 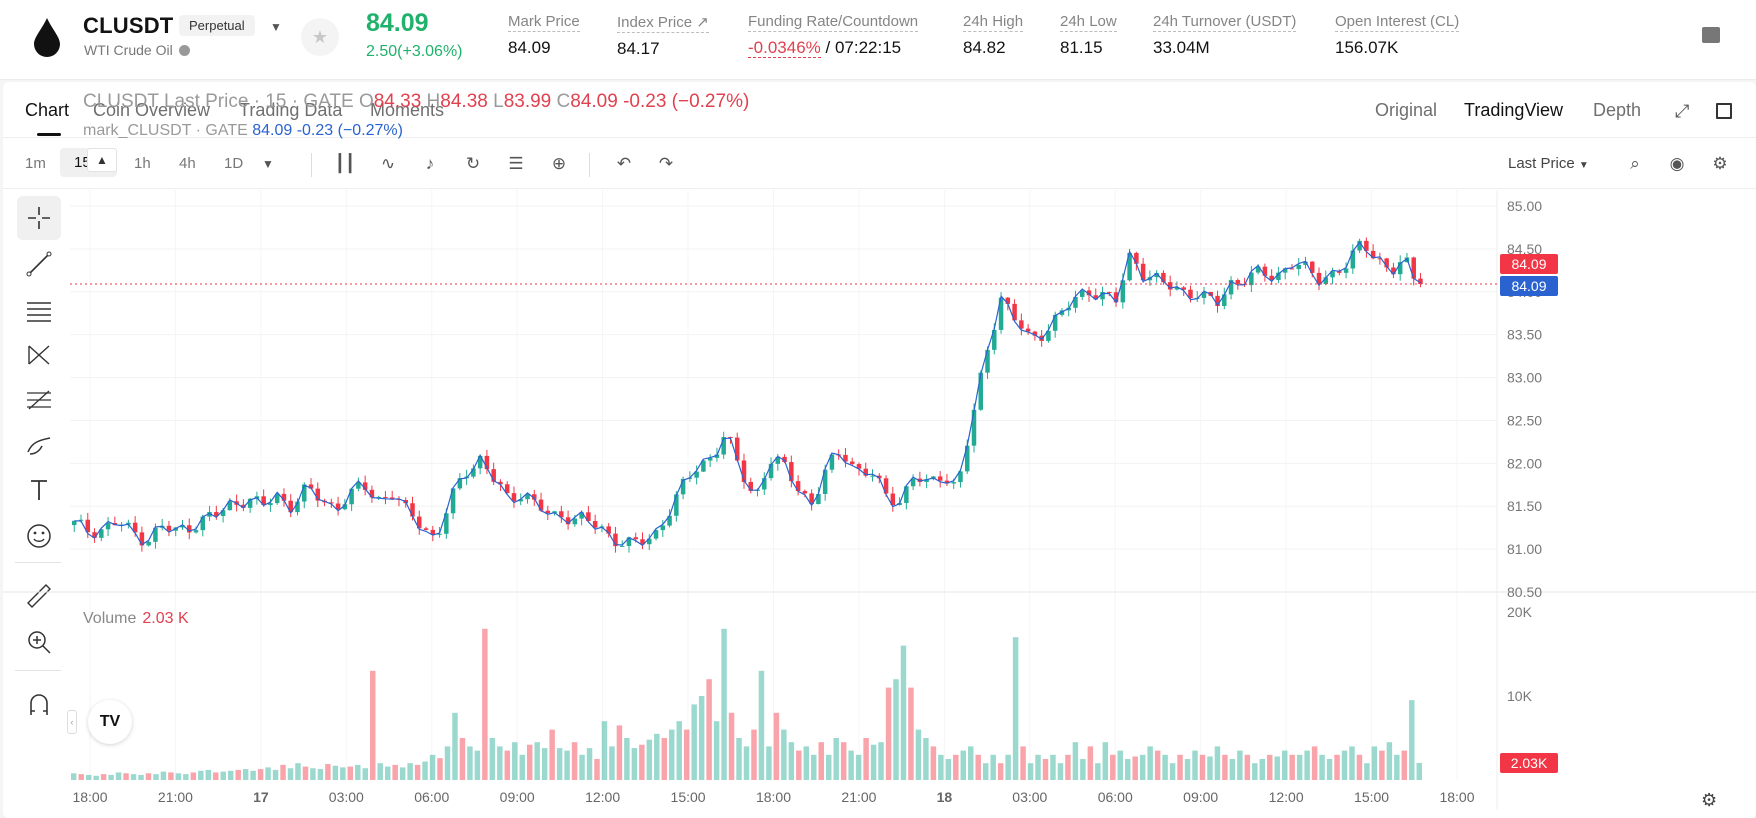 What do you see at coordinates (1720, 163) in the screenshot?
I see `settings-gear-icon: ⚙` at bounding box center [1720, 163].